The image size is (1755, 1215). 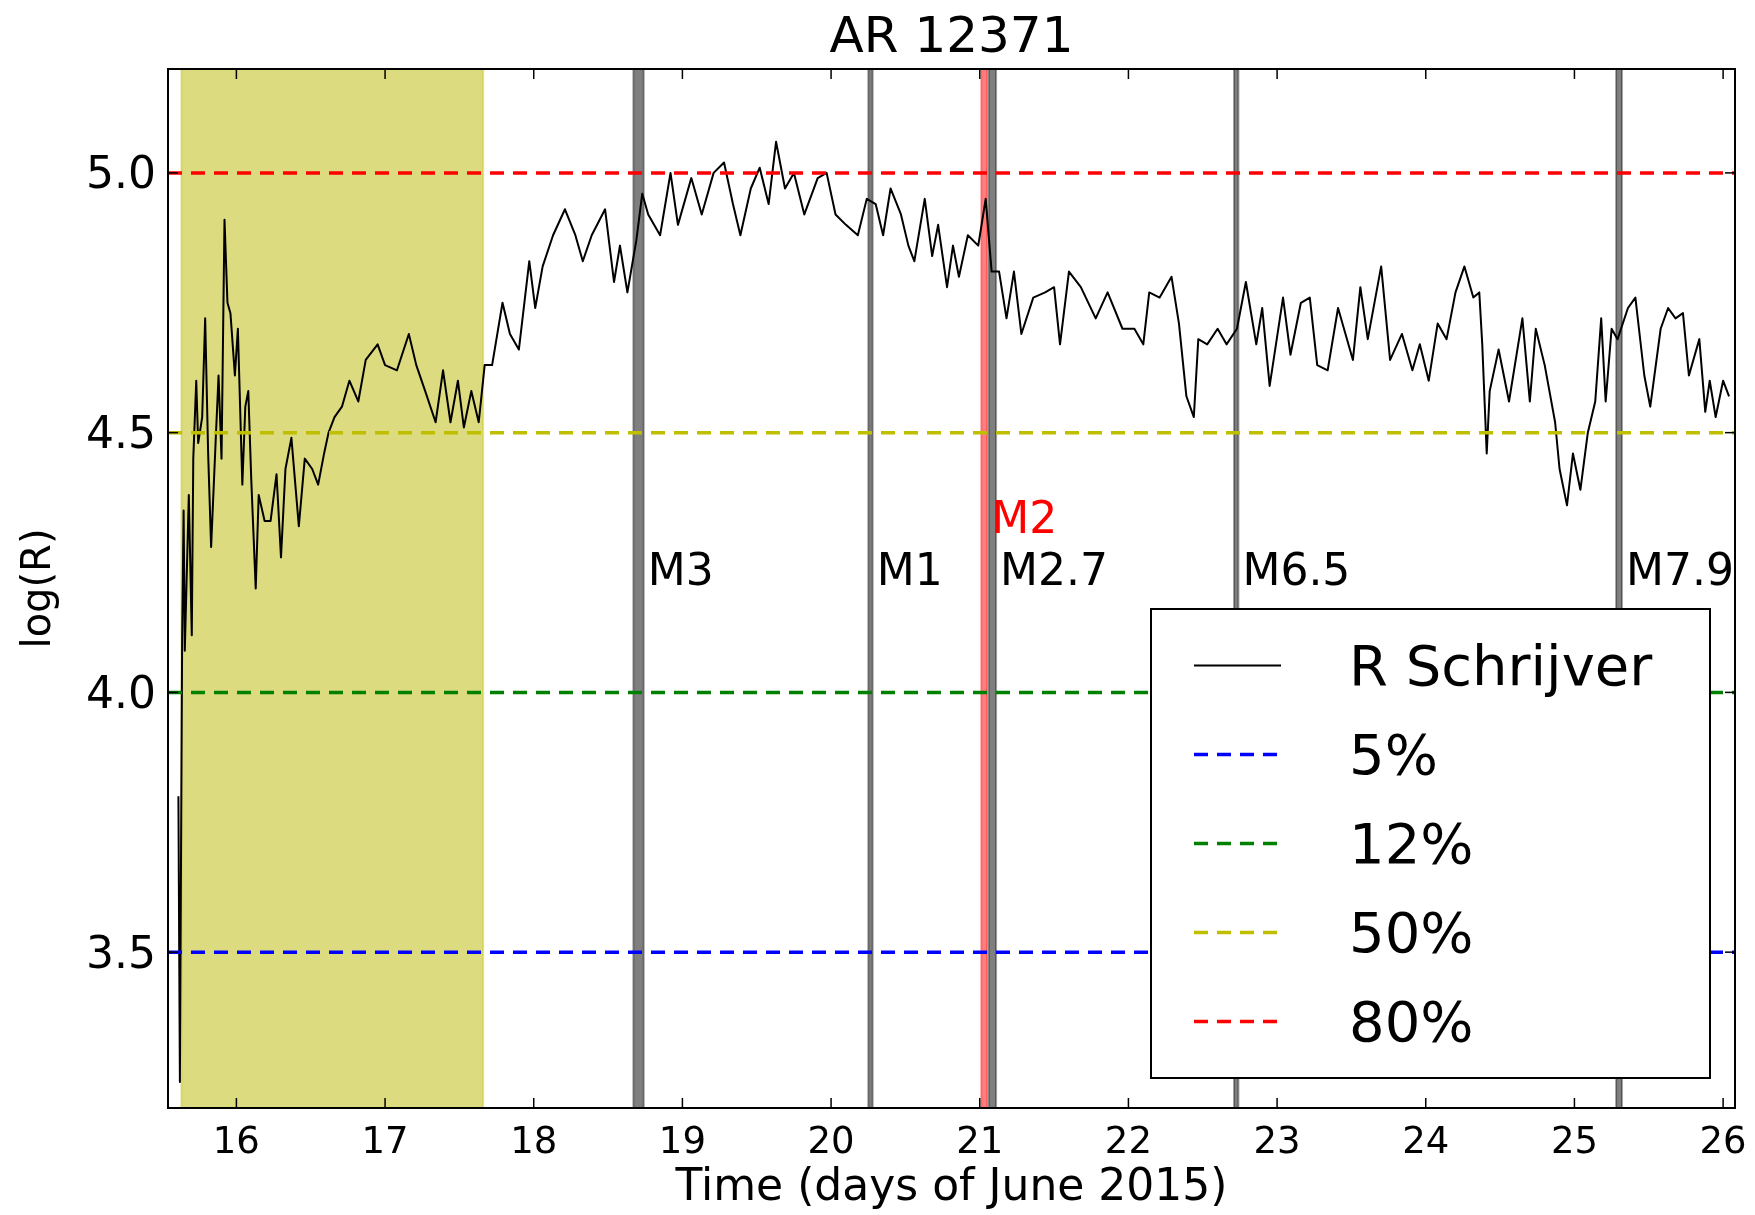 What do you see at coordinates (1426, 1140) in the screenshot?
I see `x-tick-label: 24` at bounding box center [1426, 1140].